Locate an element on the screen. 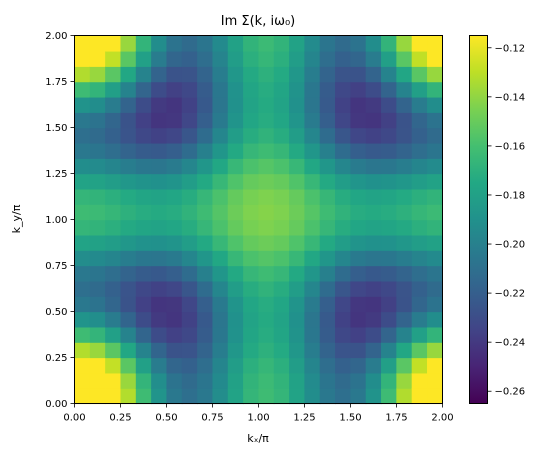 The width and height of the screenshot is (550, 460). colorbar-tick-label: −0.14 is located at coordinates (510, 97).